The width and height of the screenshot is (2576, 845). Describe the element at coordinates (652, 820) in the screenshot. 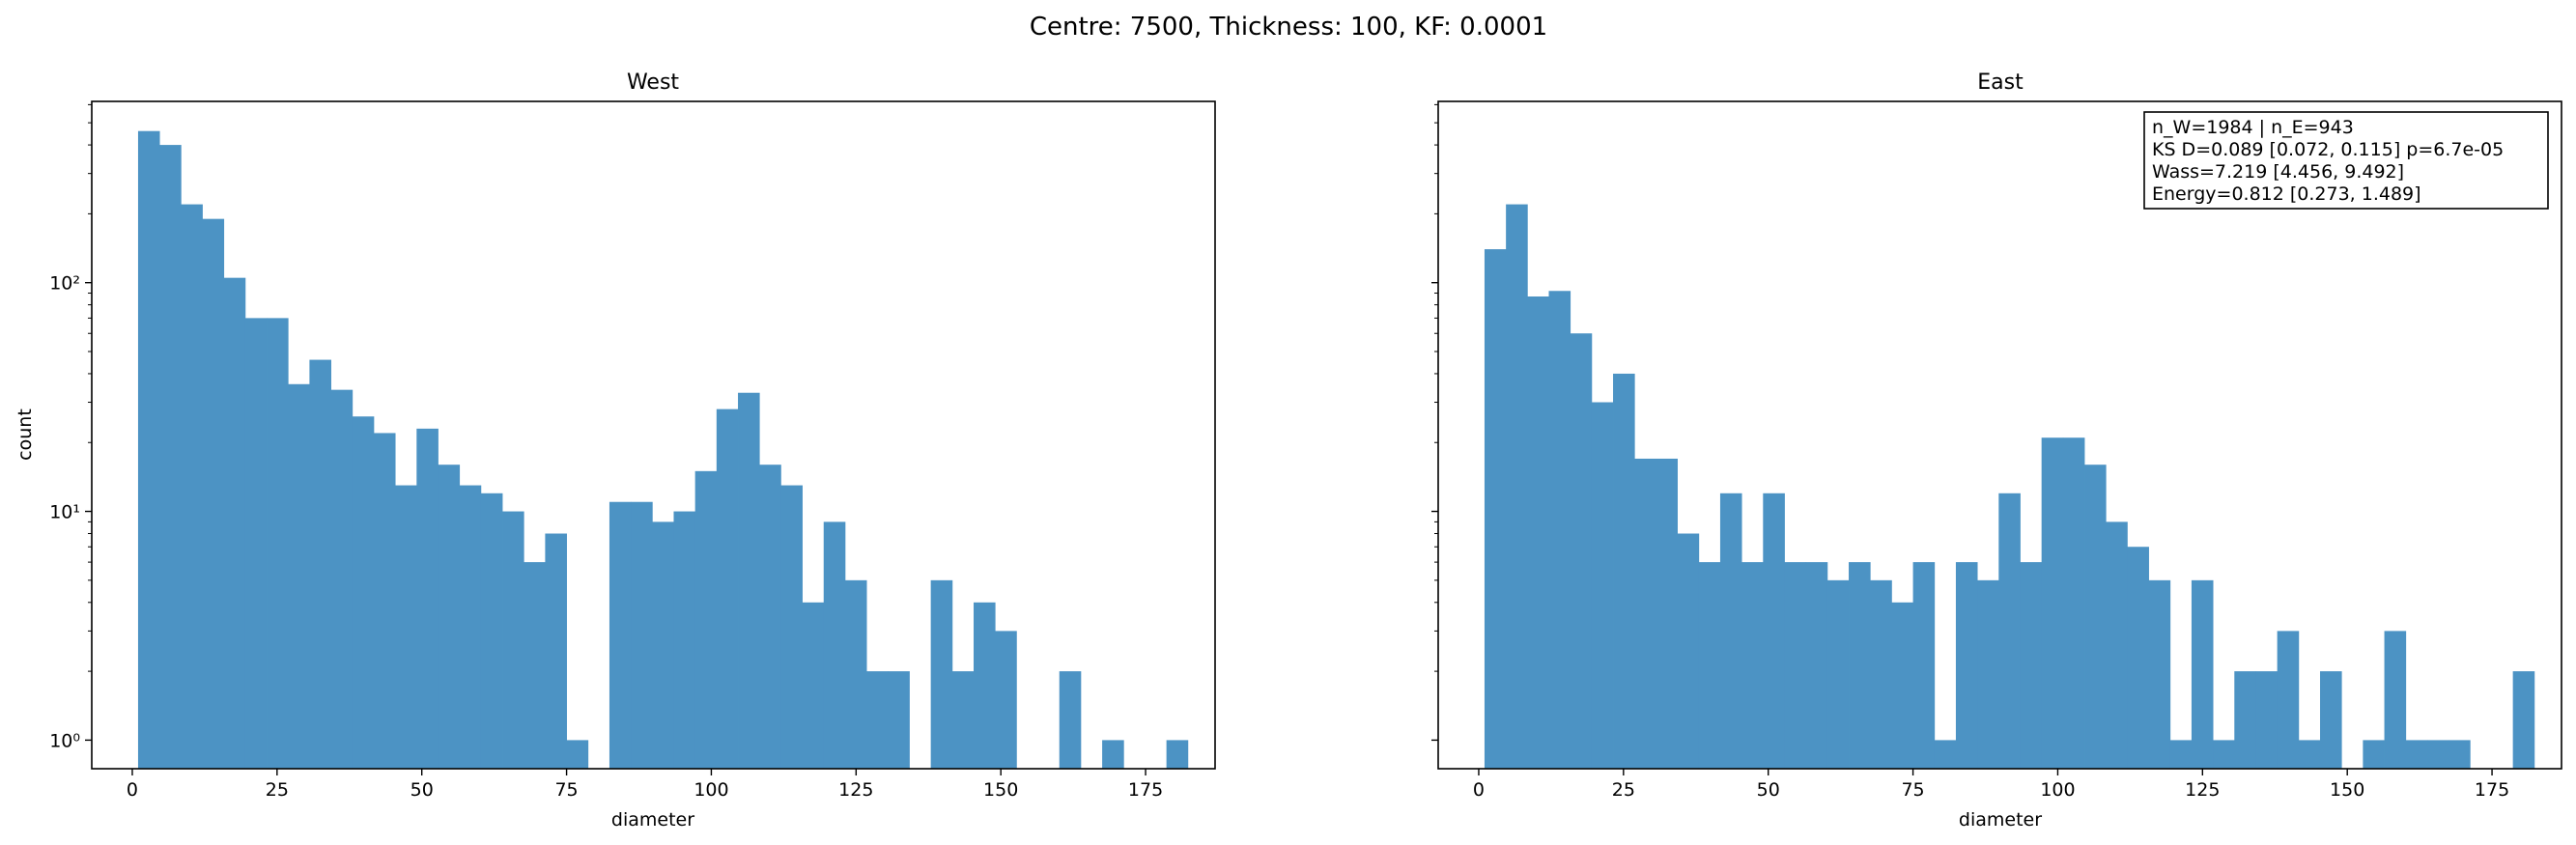

I see `west-x-label: diameter` at that location.